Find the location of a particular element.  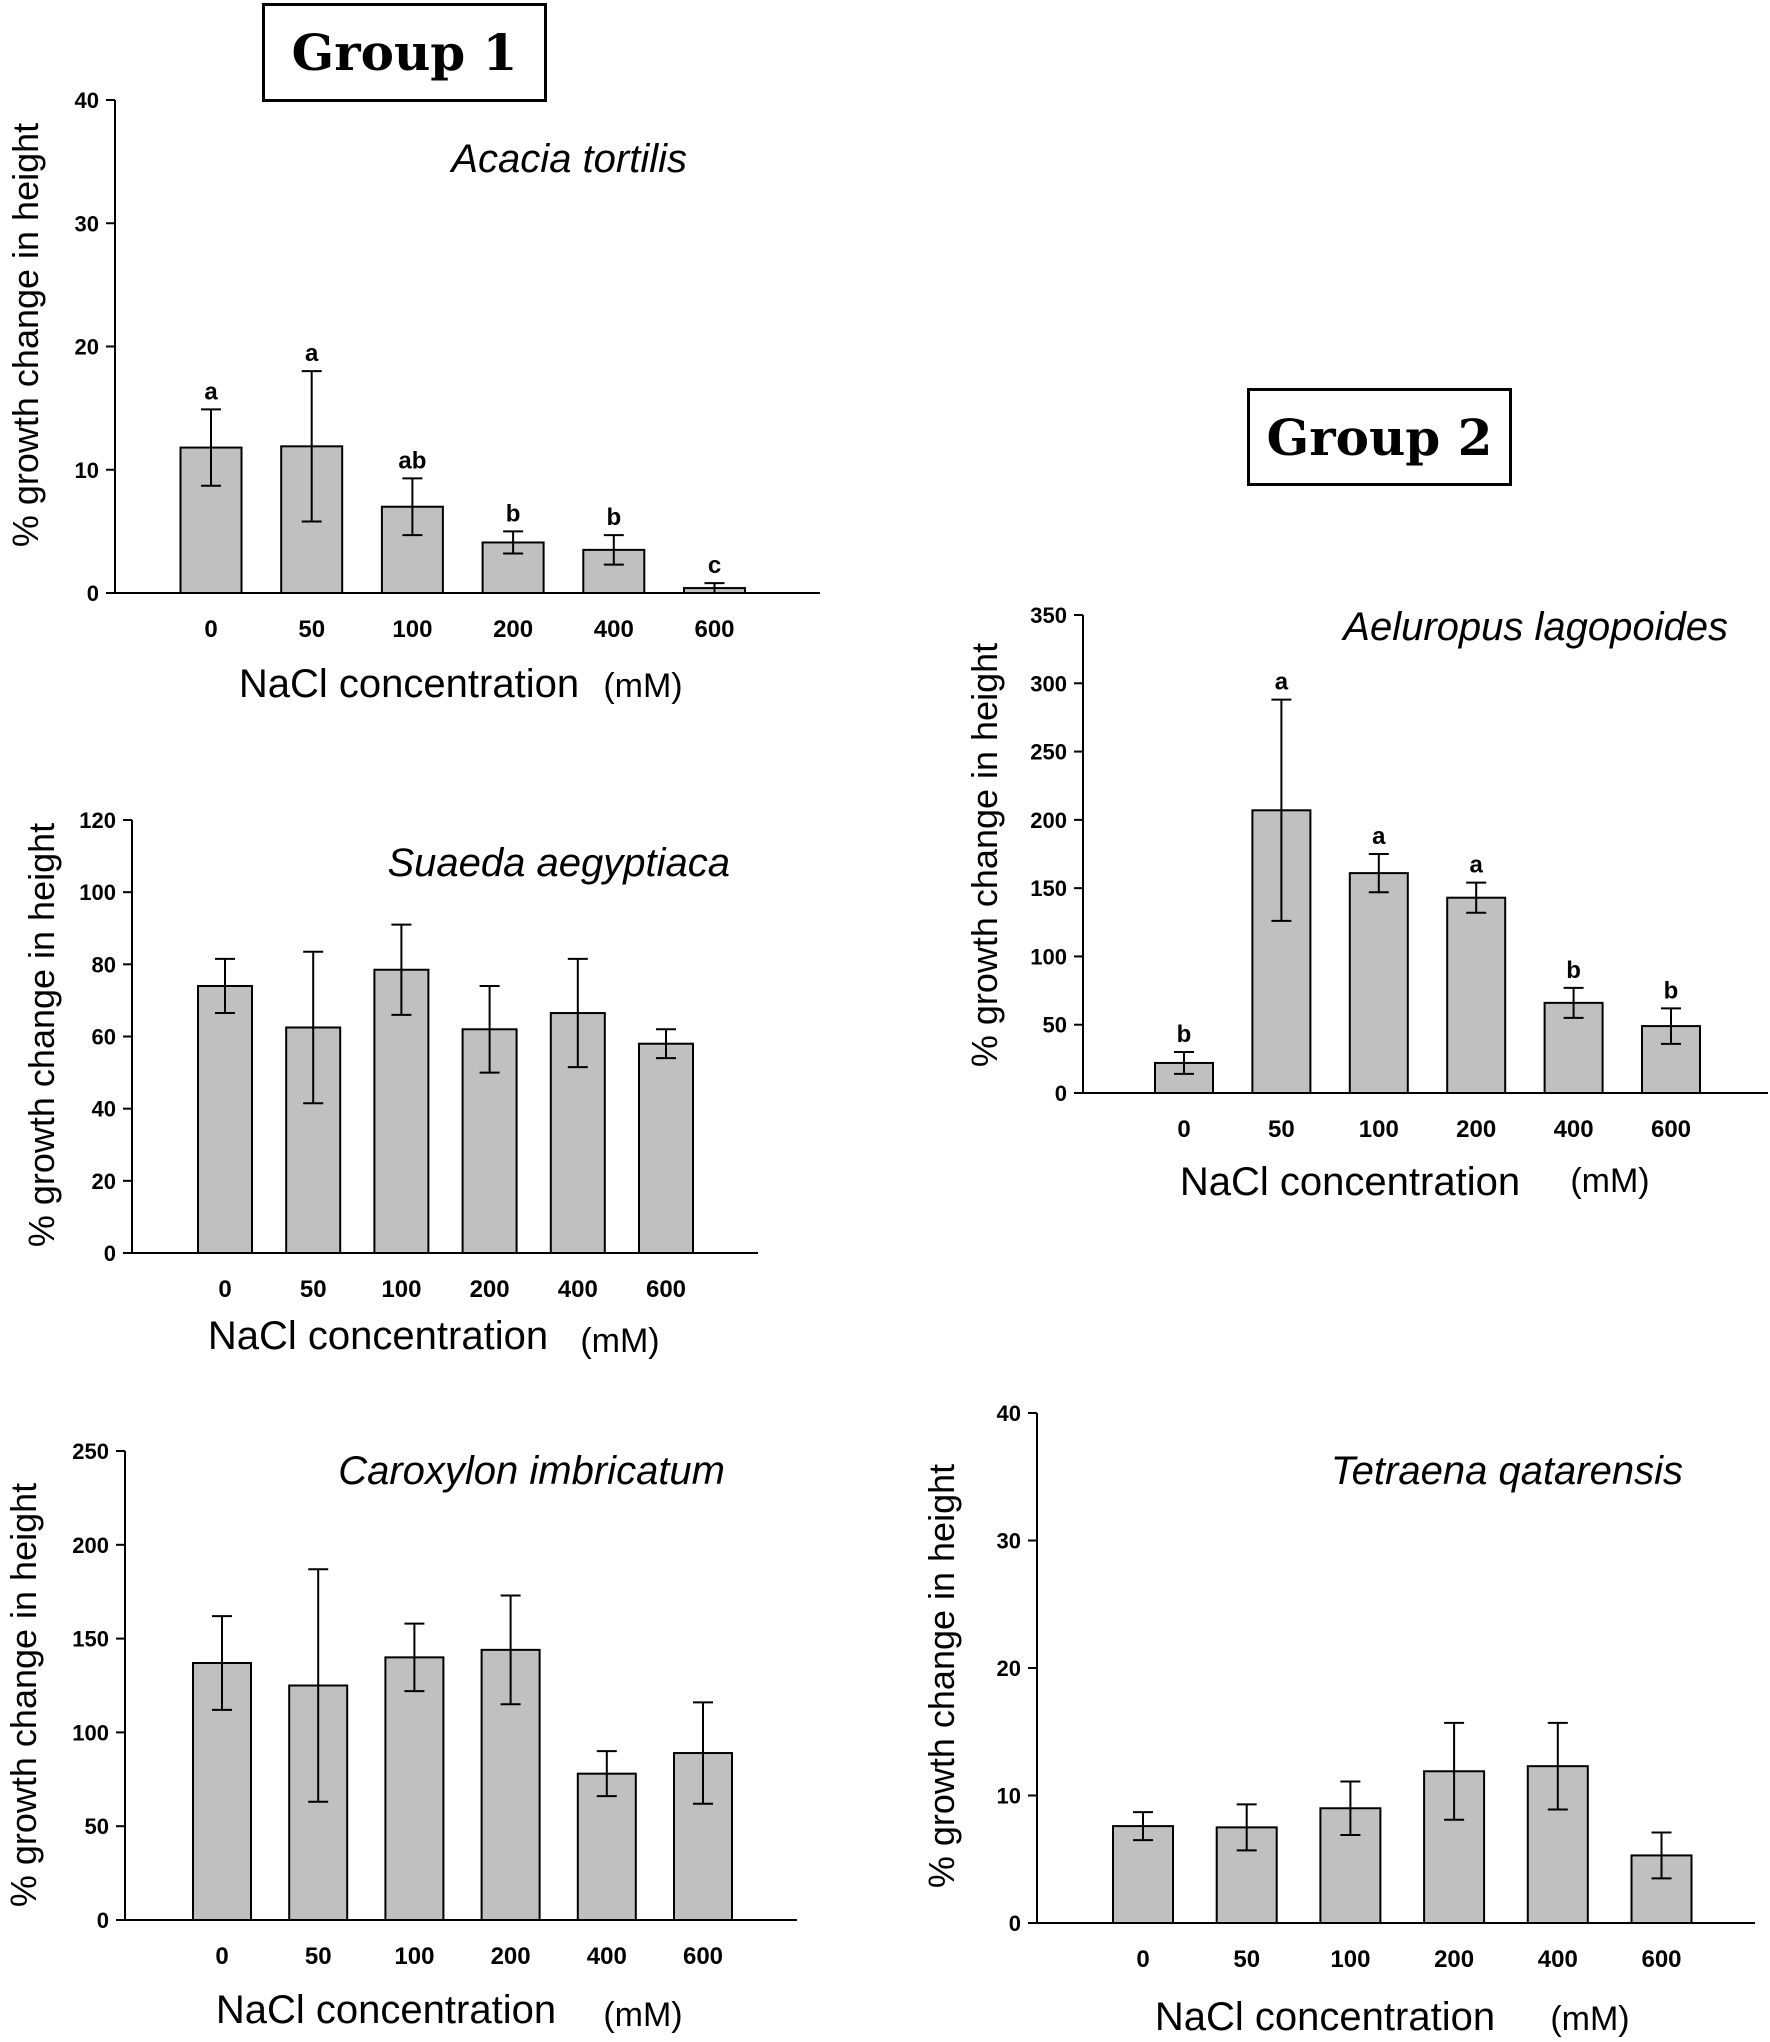

aeluropus-y-tick-label: 0 is located at coordinates (1061, 1093).